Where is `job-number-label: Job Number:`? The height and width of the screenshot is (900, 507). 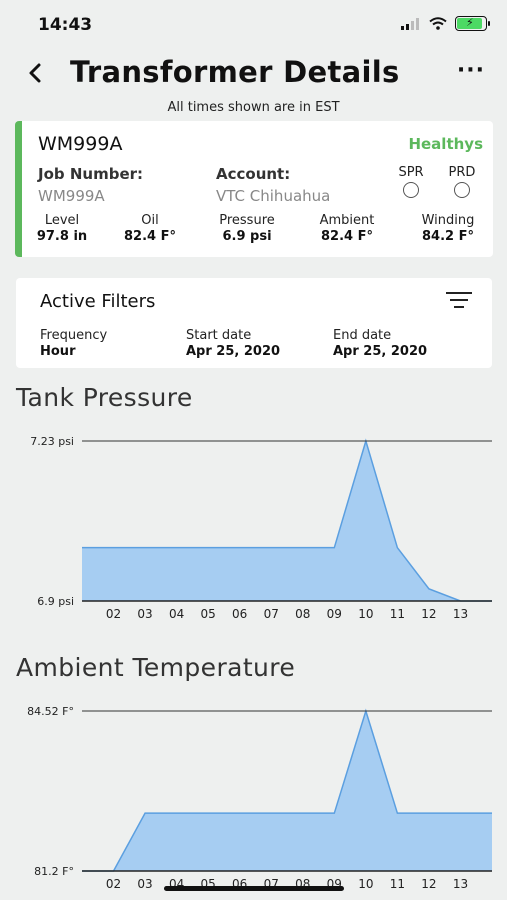
job-number-label: Job Number: is located at coordinates (91, 174).